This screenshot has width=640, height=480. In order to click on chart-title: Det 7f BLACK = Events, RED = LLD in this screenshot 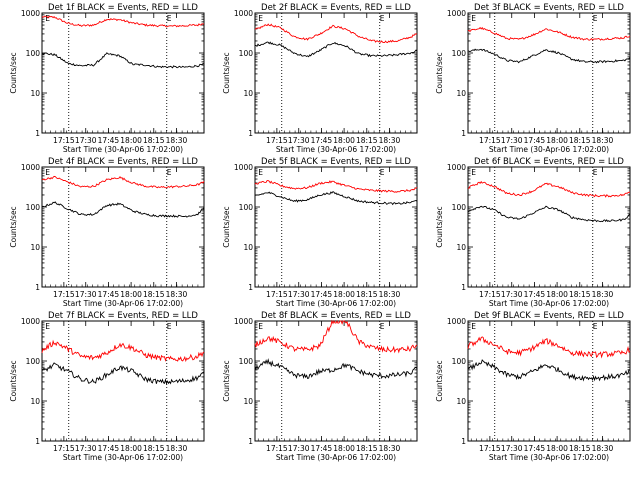, I will do `click(123, 316)`.